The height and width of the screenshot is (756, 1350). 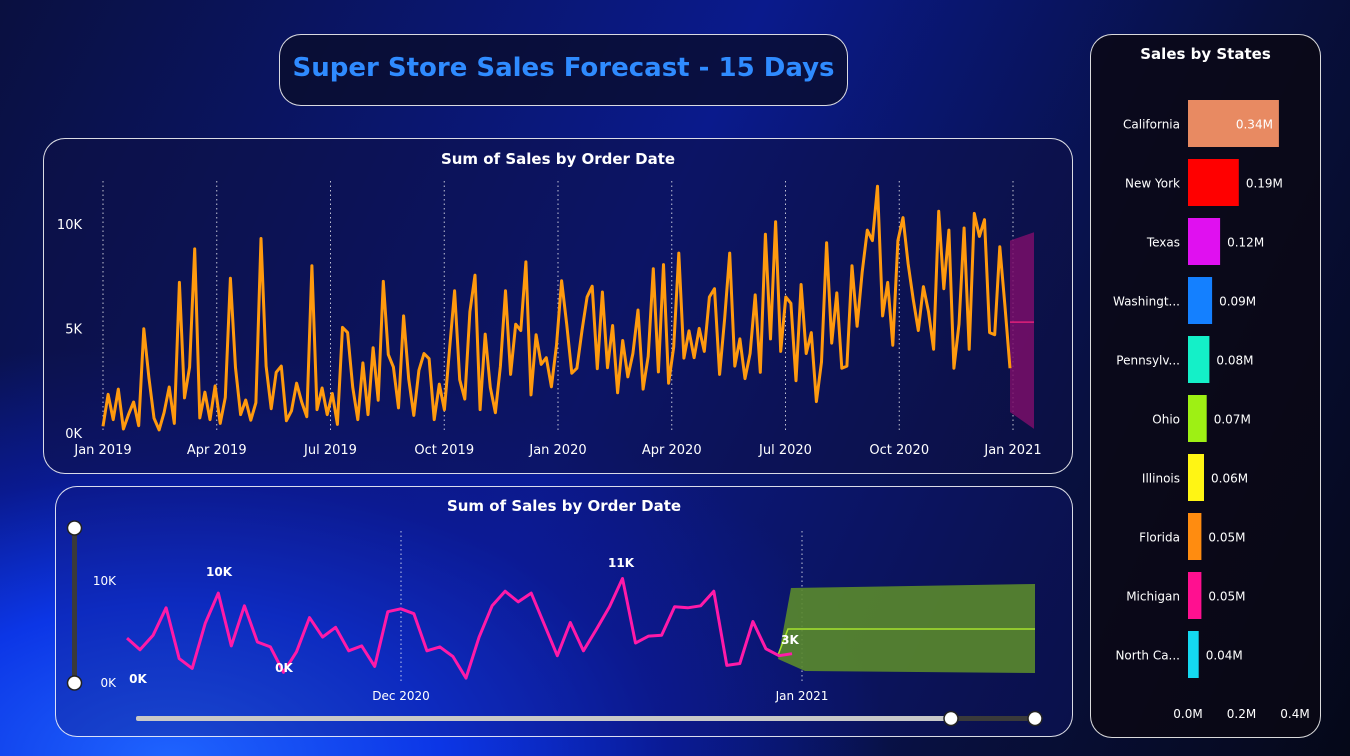 I want to click on title-box: Super Store Sales Forecast - 15 Days, so click(x=563, y=70).